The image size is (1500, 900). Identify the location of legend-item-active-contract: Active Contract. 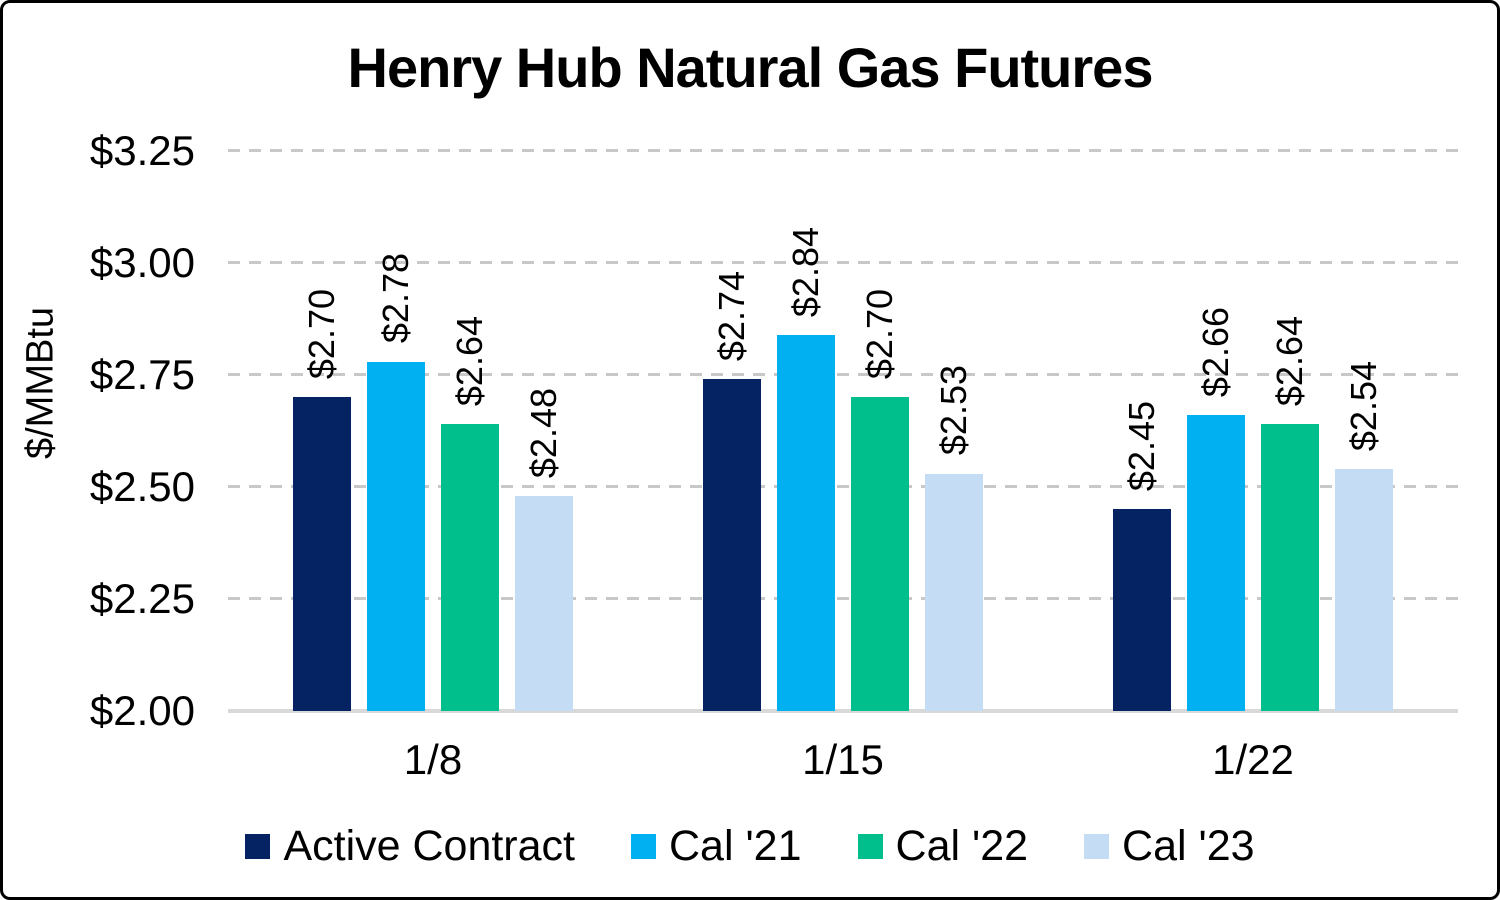
(410, 846).